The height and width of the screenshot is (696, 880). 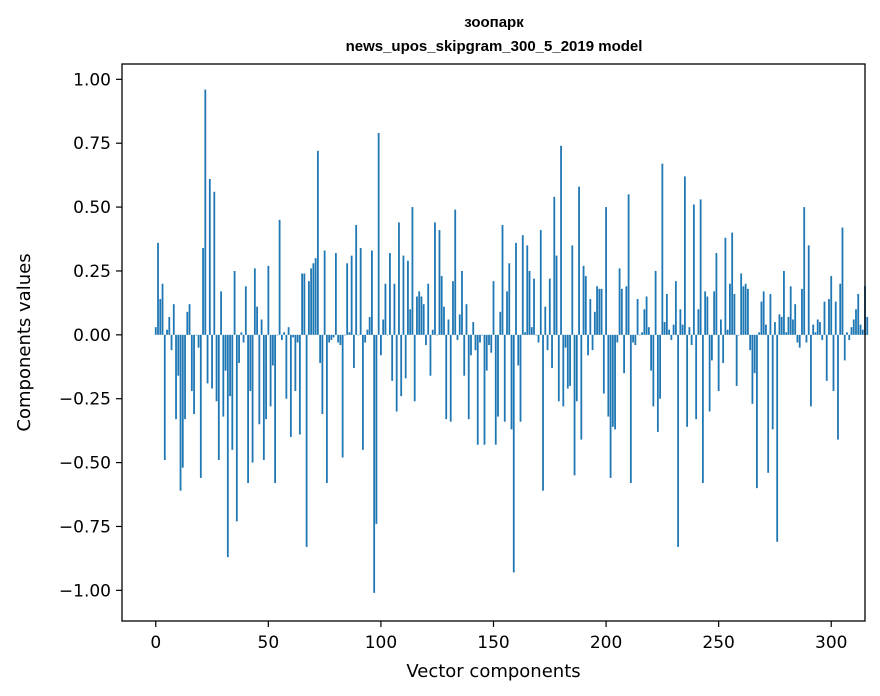 What do you see at coordinates (155, 643) in the screenshot?
I see `x-tick-label: 0` at bounding box center [155, 643].